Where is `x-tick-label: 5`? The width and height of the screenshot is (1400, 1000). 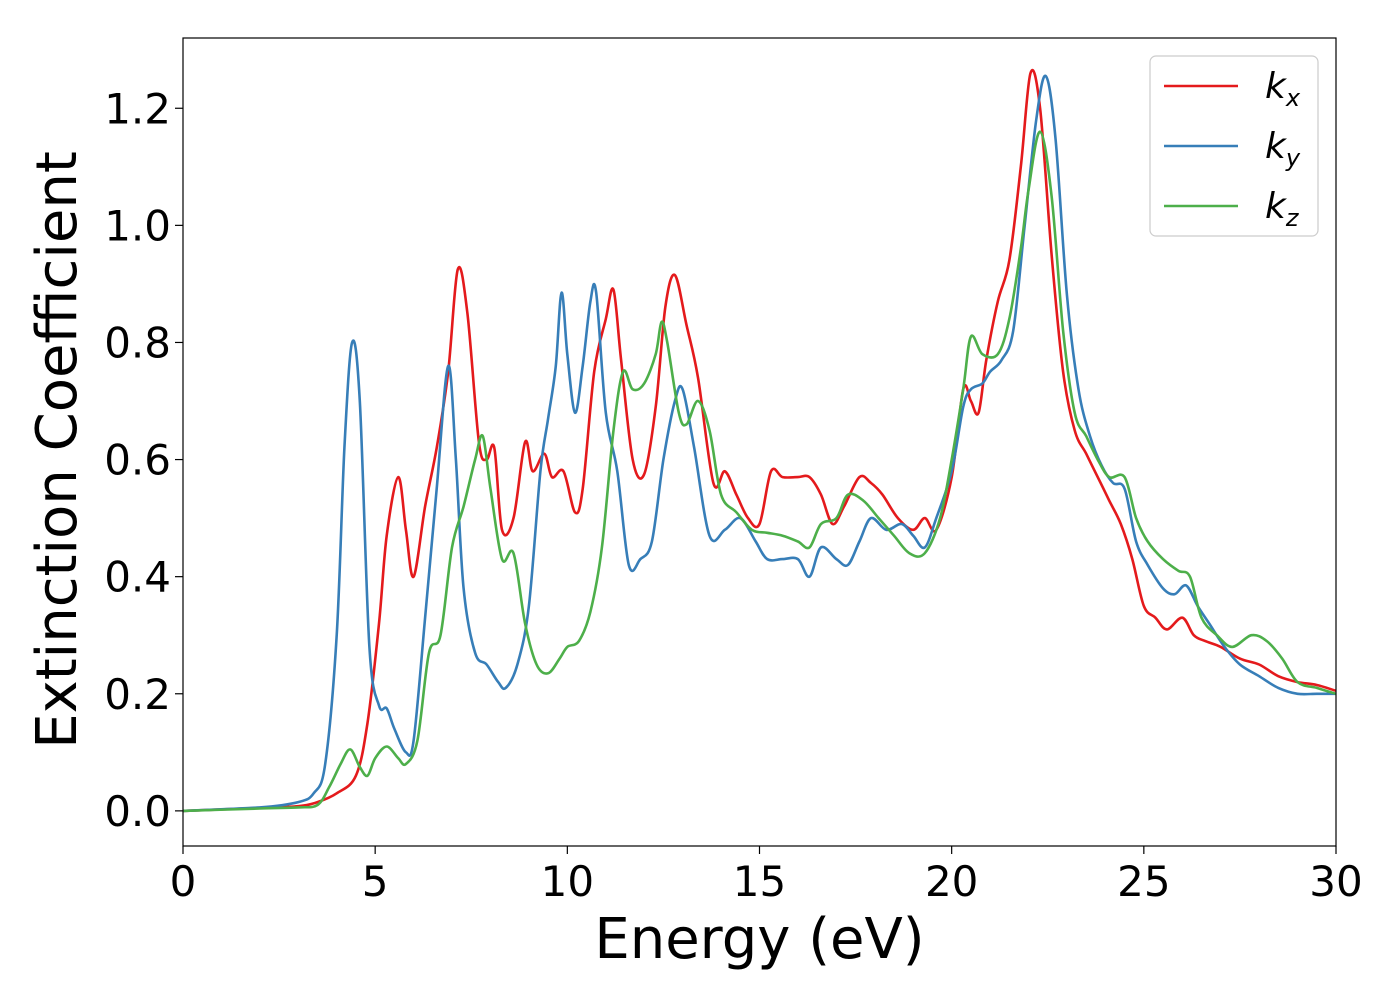 x-tick-label: 5 is located at coordinates (375, 881).